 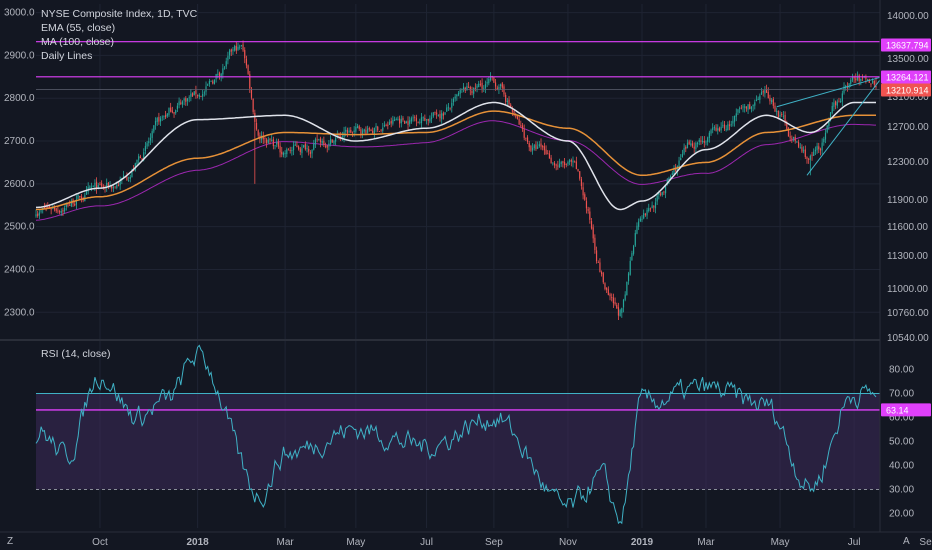 What do you see at coordinates (829, 92) in the screenshot?
I see `trend-line-upper` at bounding box center [829, 92].